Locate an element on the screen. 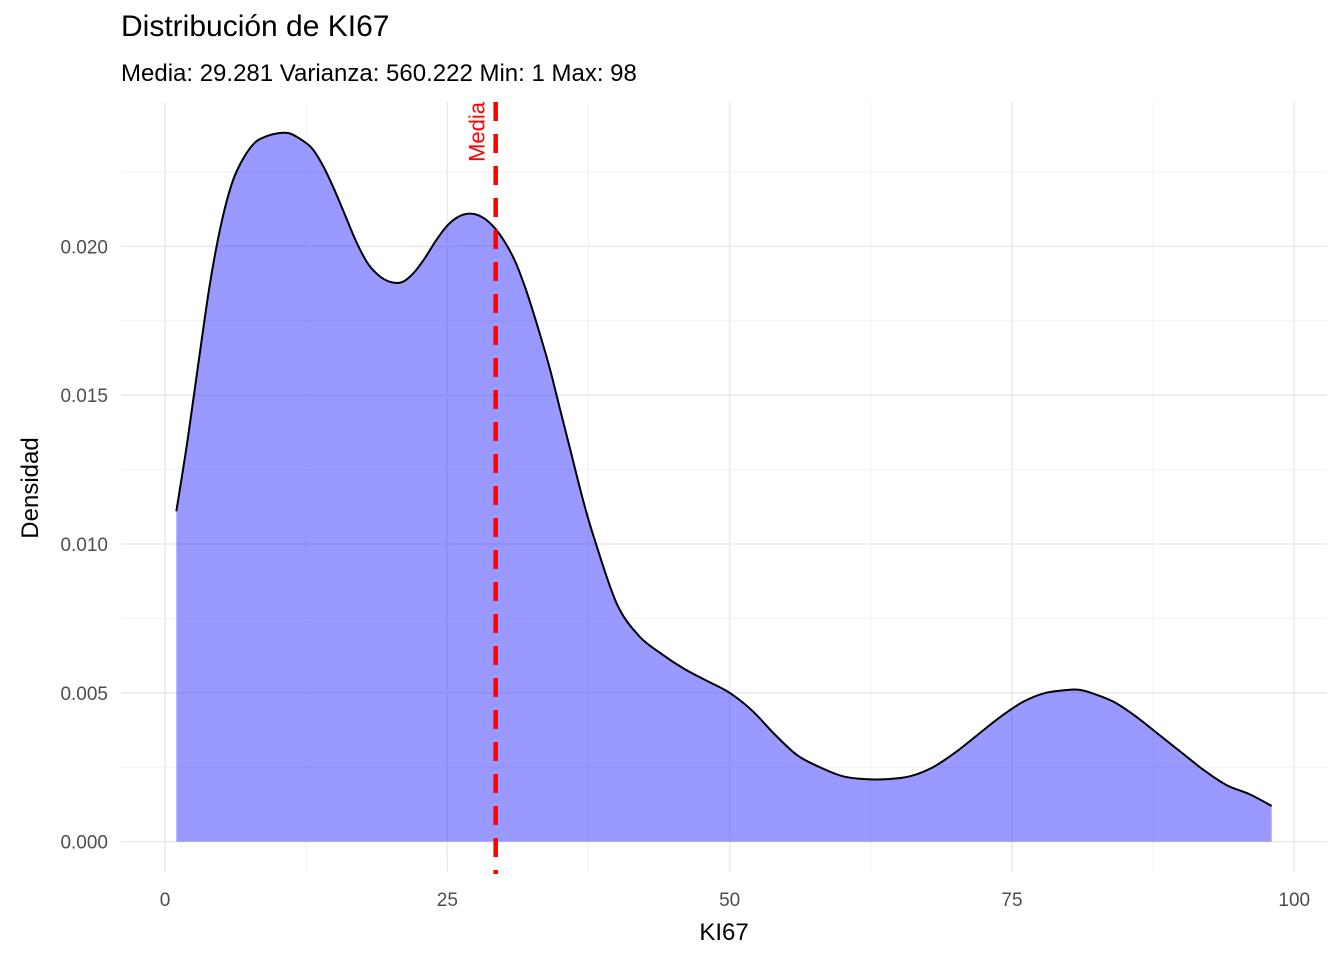  y-tick-label: 0.015 is located at coordinates (84, 396).